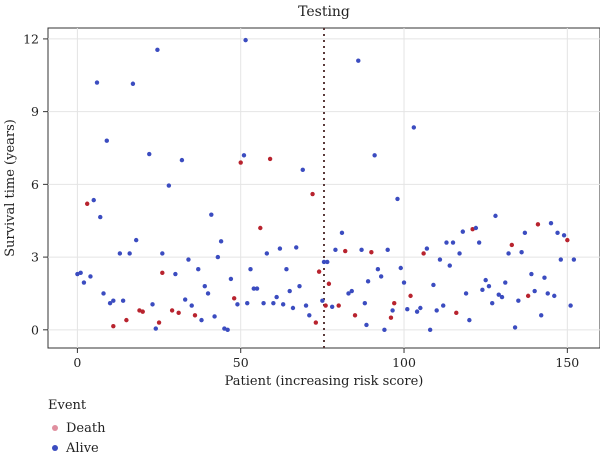 This screenshot has width=600, height=460. I want to click on x-tick-label: 150, so click(567, 362).